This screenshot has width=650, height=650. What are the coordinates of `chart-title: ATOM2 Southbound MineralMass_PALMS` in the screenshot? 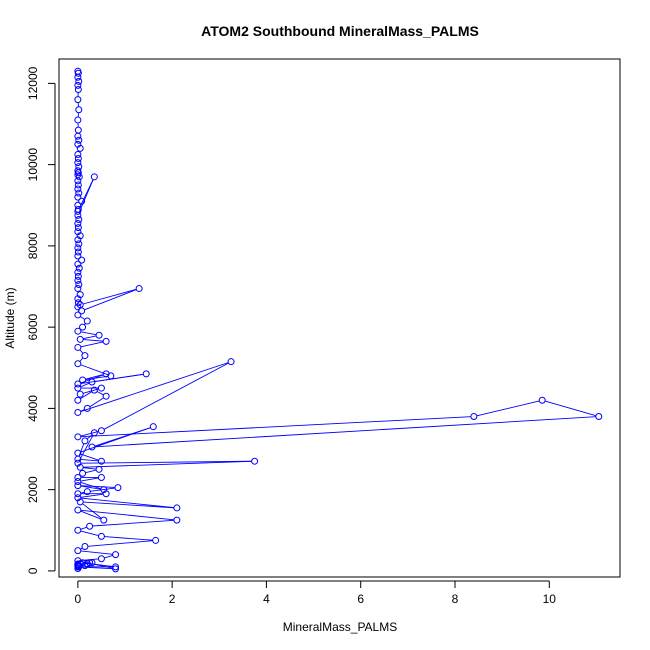 It's located at (340, 31).